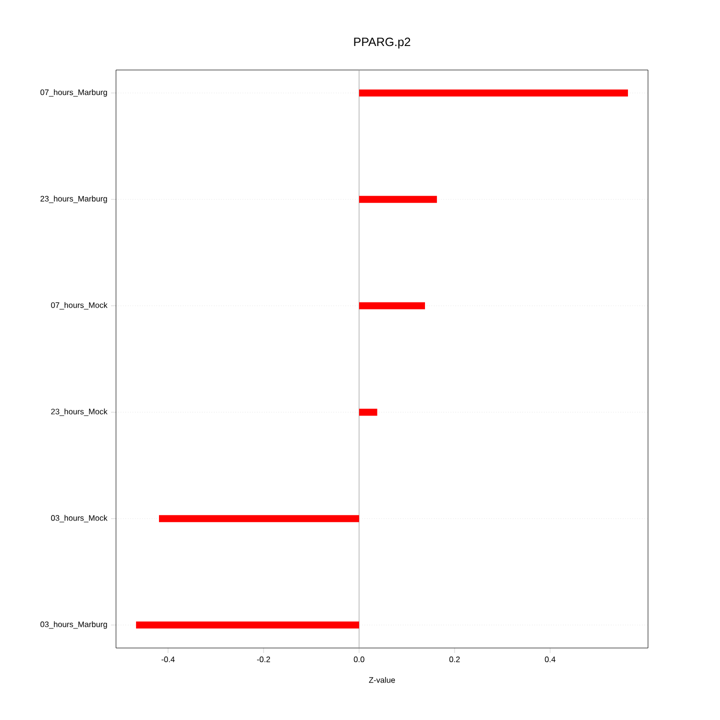 The height and width of the screenshot is (720, 720). What do you see at coordinates (382, 43) in the screenshot?
I see `chart-title: PPARG.p2` at bounding box center [382, 43].